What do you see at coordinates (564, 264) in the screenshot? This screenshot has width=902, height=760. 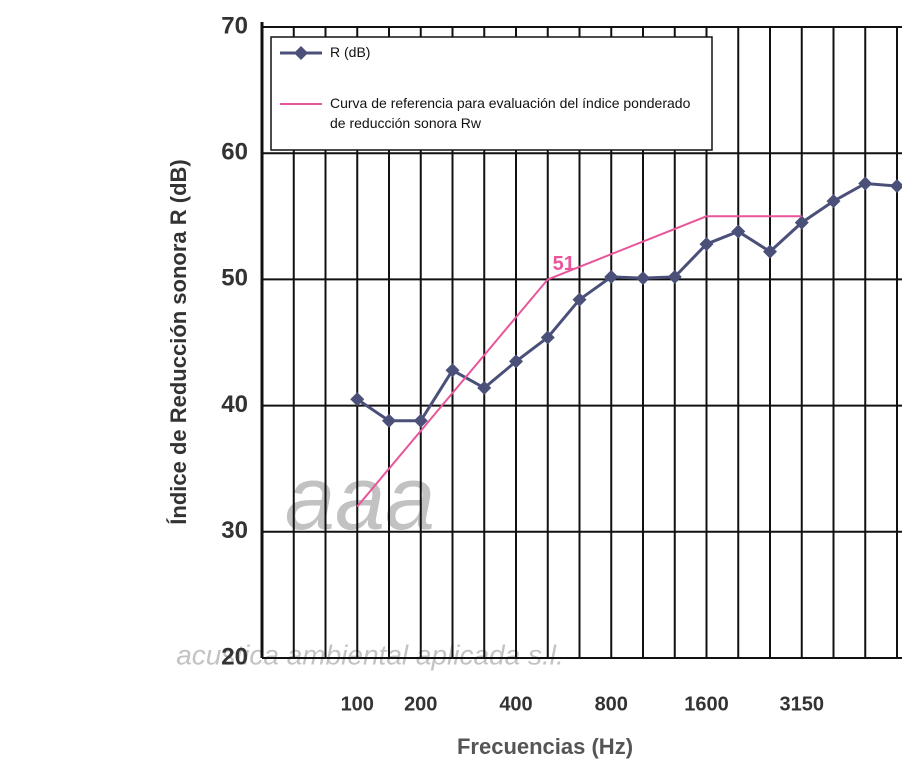 I see `annotation: 51` at bounding box center [564, 264].